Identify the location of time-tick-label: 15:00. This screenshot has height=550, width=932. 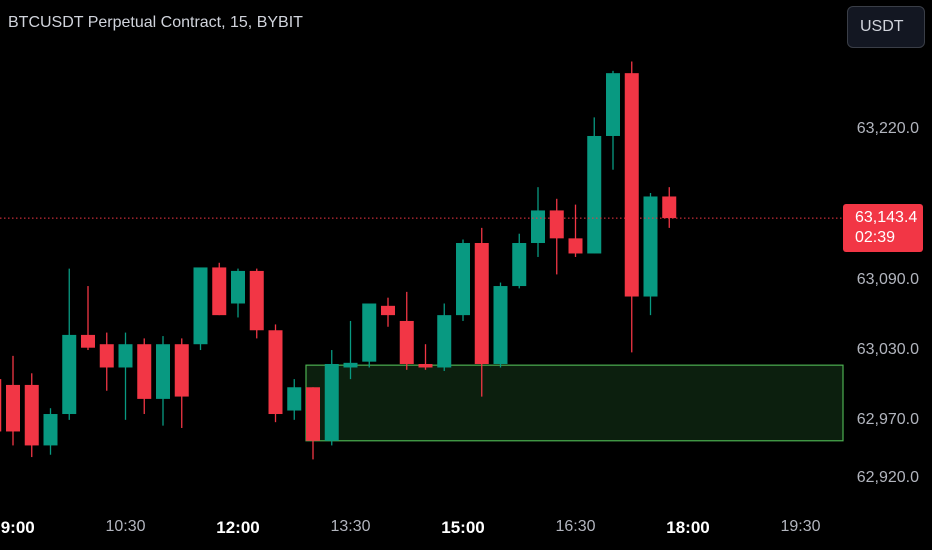
(463, 527).